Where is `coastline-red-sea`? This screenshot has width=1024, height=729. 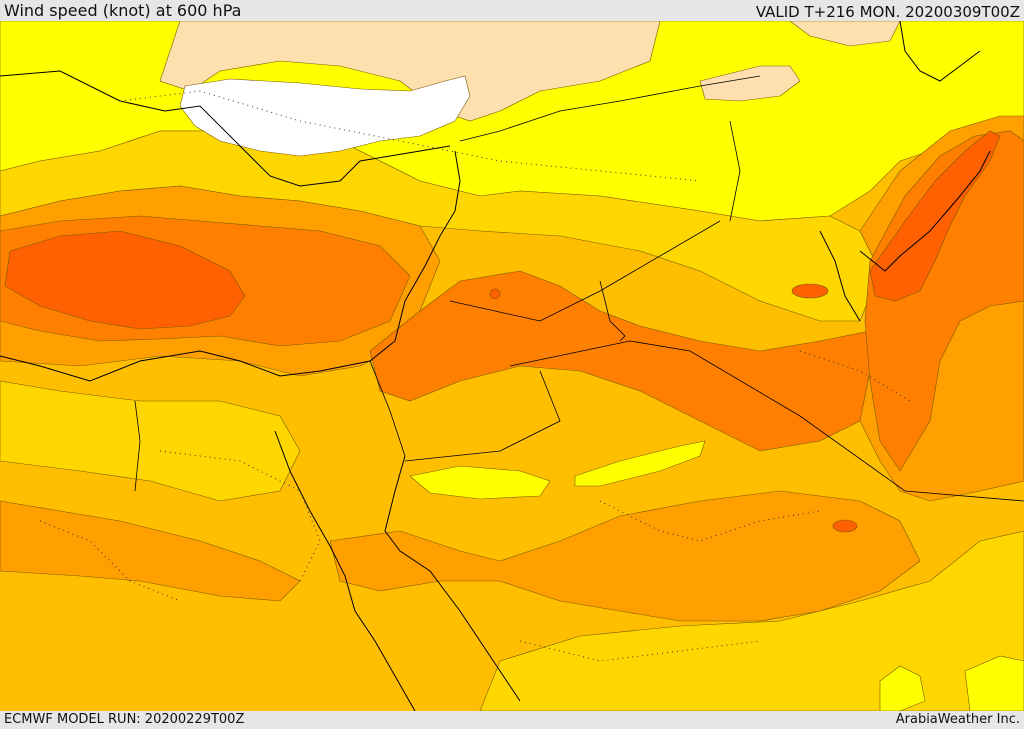
coastline-red-sea is located at coordinates (345, 570).